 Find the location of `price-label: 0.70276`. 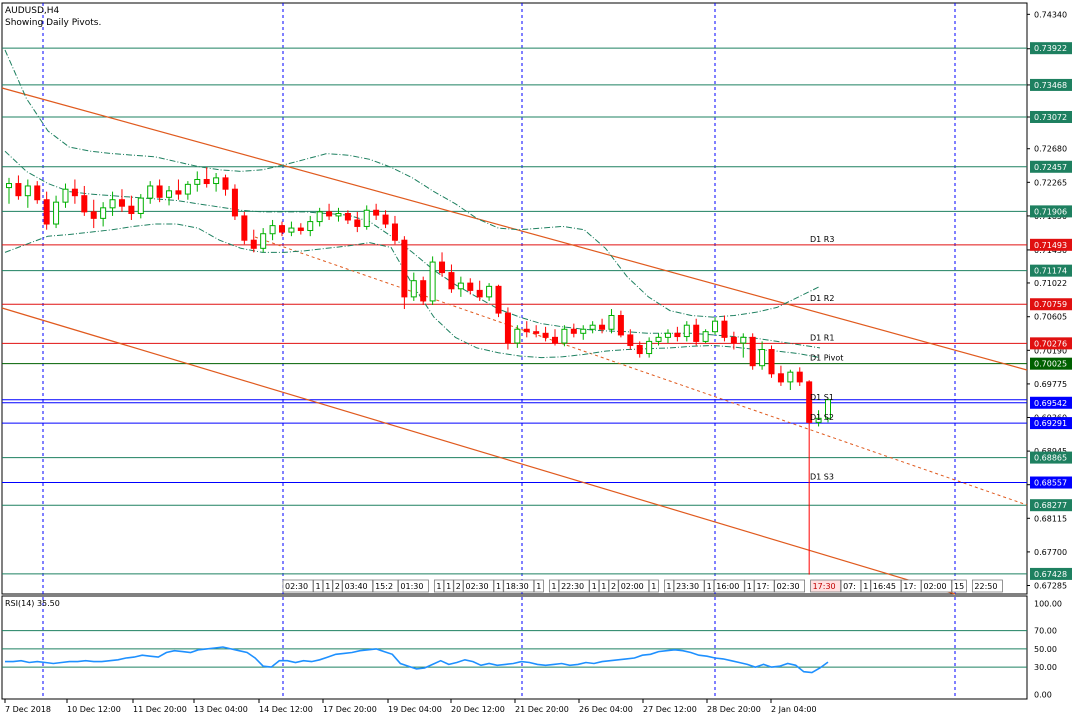

price-label: 0.70276 is located at coordinates (1050, 343).